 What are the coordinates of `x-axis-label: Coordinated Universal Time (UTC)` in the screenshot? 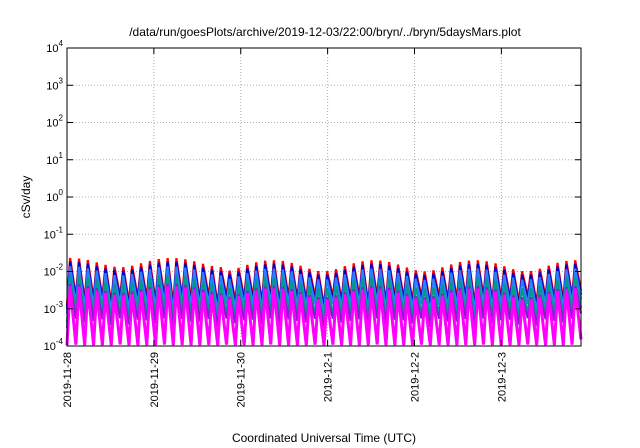 It's located at (324, 438).